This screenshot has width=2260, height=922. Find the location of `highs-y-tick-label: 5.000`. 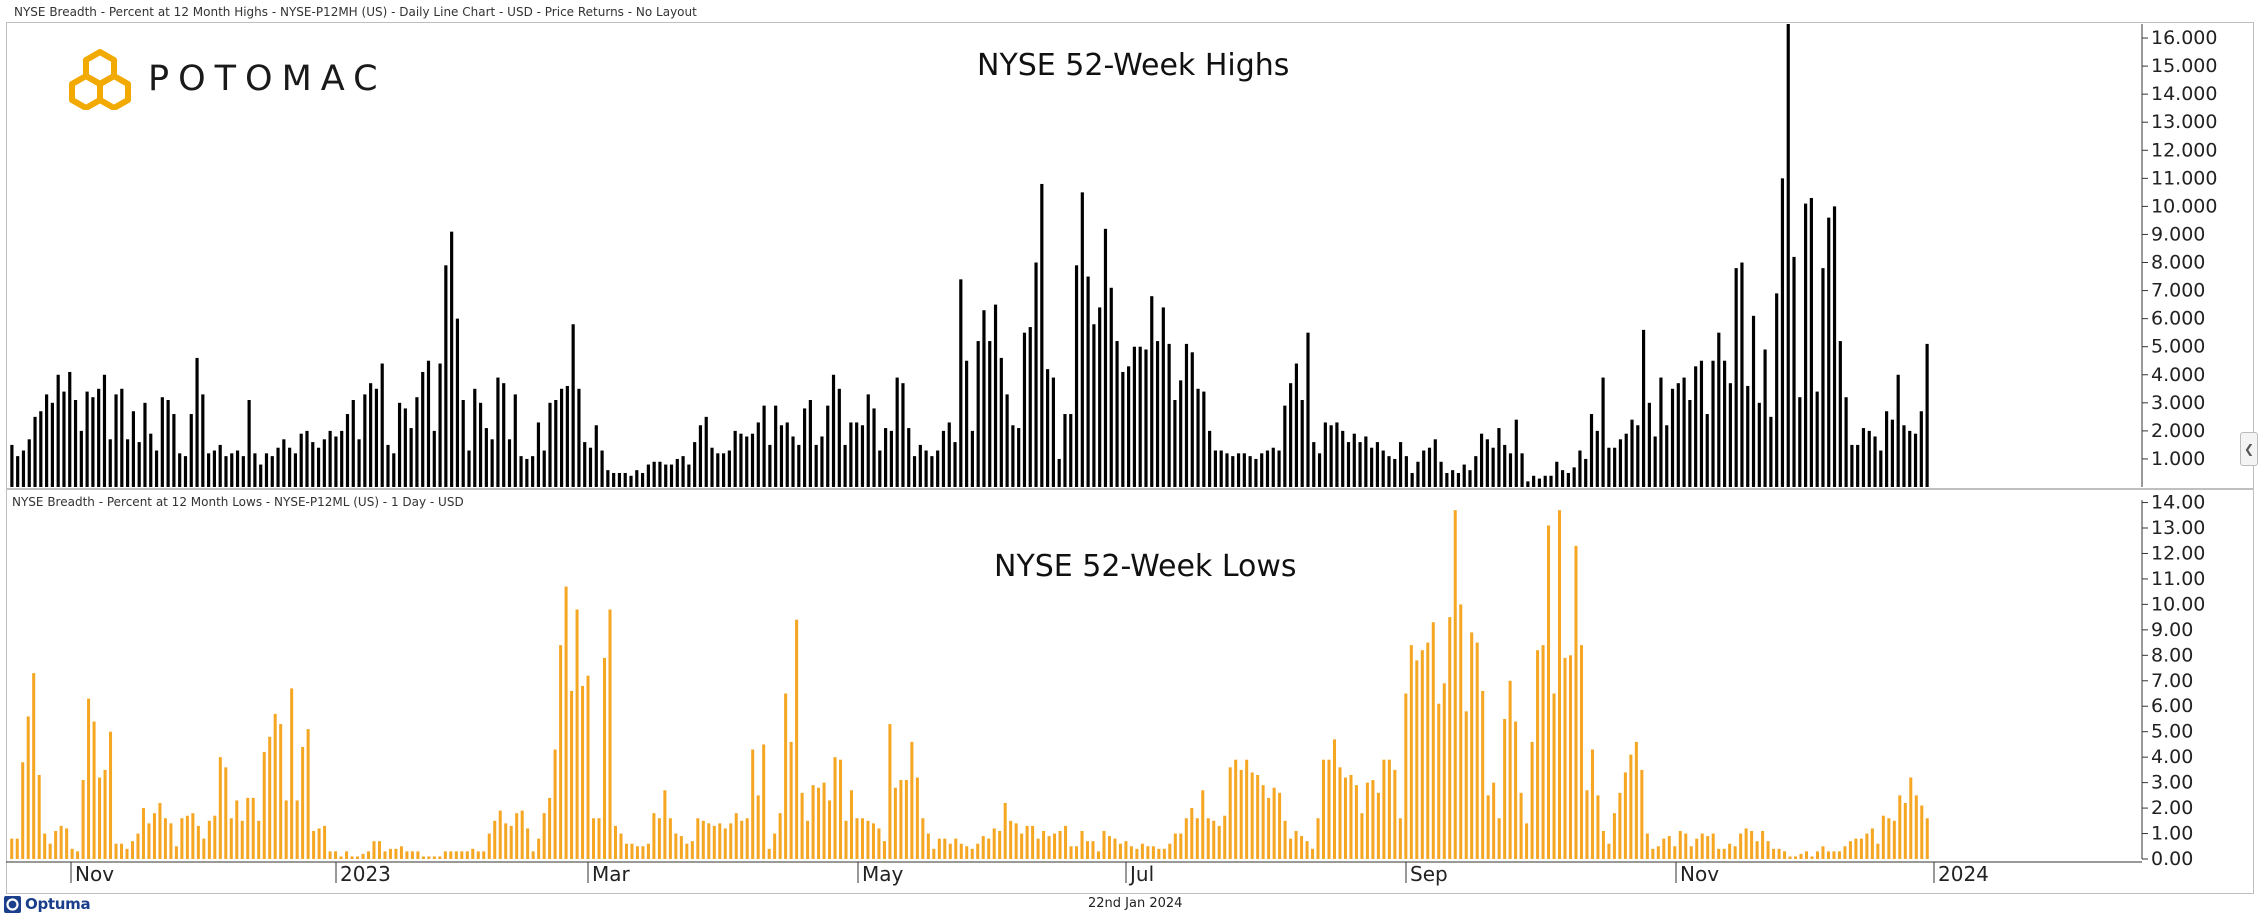

highs-y-tick-label: 5.000 is located at coordinates (2178, 347).